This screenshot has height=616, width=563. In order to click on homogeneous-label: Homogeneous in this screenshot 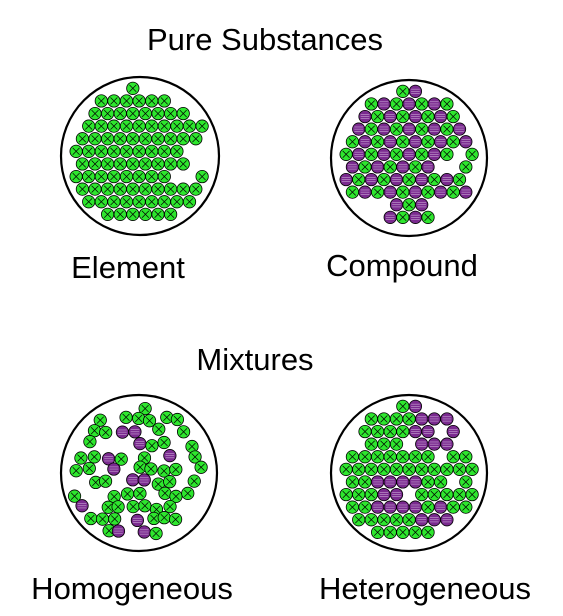, I will do `click(132, 588)`.